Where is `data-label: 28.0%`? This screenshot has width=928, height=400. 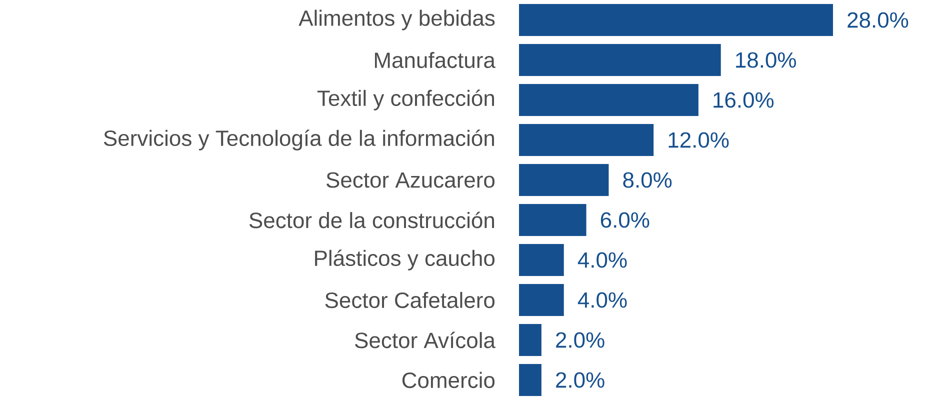
data-label: 28.0% is located at coordinates (878, 20).